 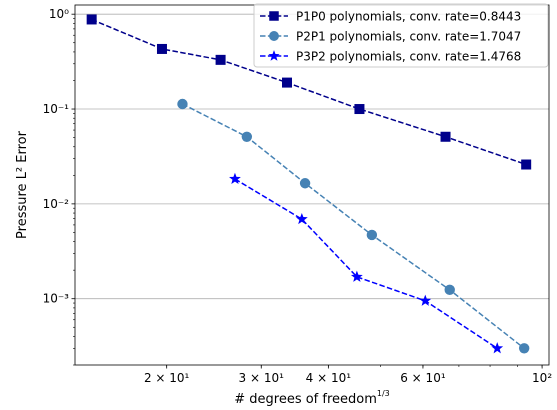 What do you see at coordinates (542, 378) in the screenshot?
I see `x-tick-label: 10²` at bounding box center [542, 378].